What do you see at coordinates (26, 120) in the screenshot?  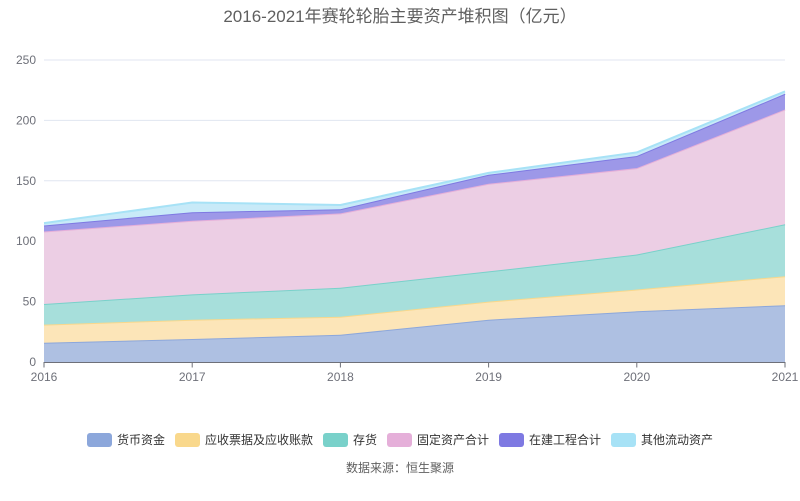 I see `y-axis-label: 200` at bounding box center [26, 120].